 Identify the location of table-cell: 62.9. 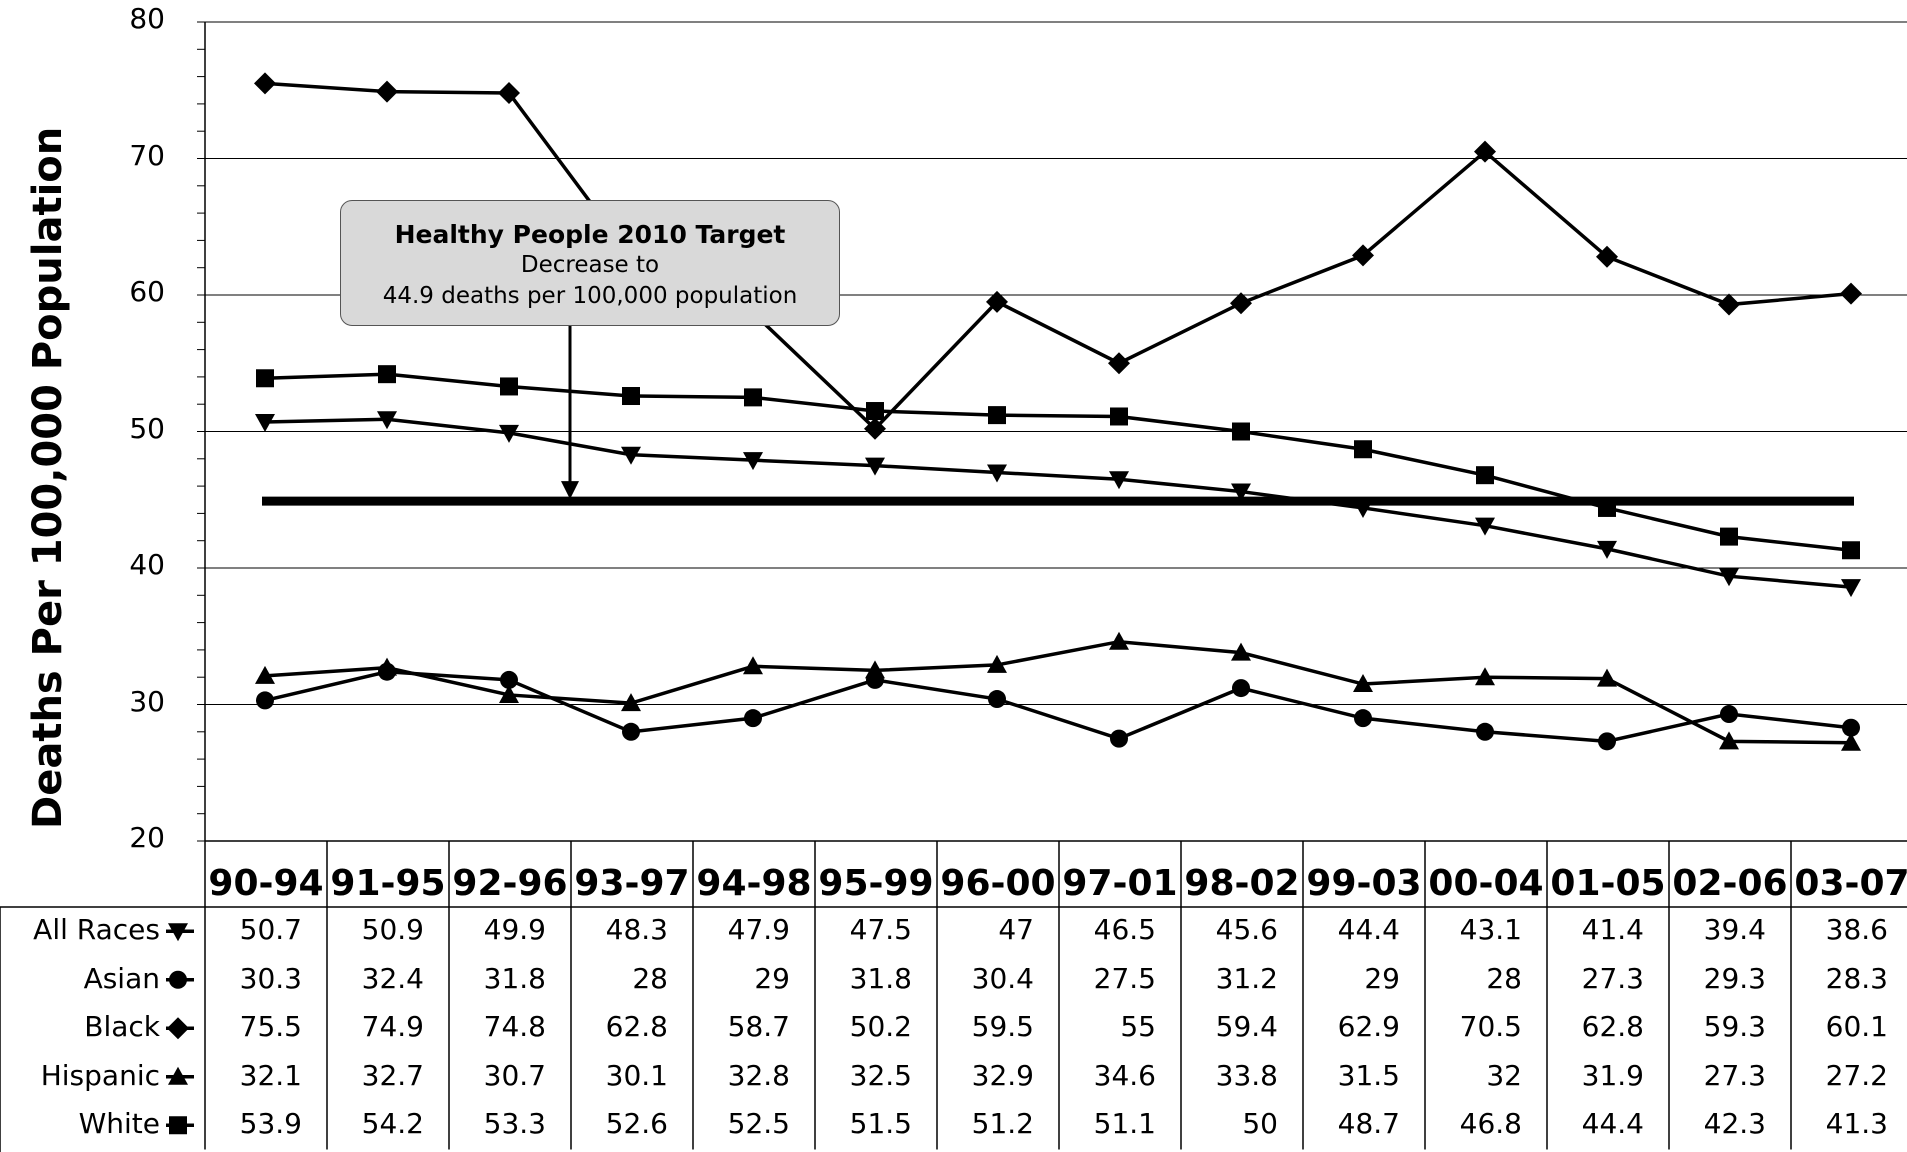
(1368, 1026).